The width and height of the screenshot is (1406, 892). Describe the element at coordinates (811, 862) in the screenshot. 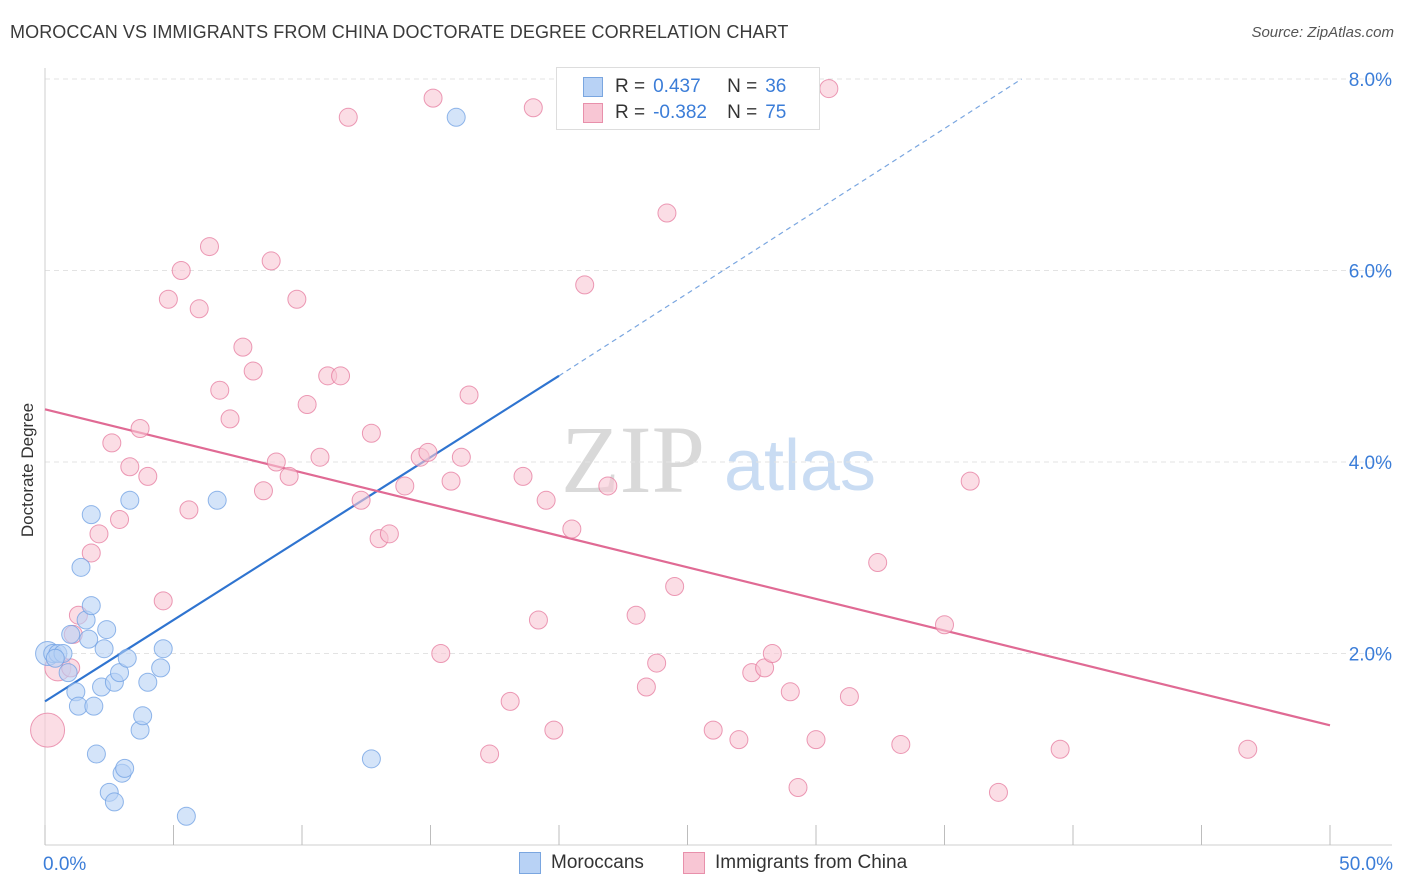

I see `legend-label-china: Immigrants from China` at that location.